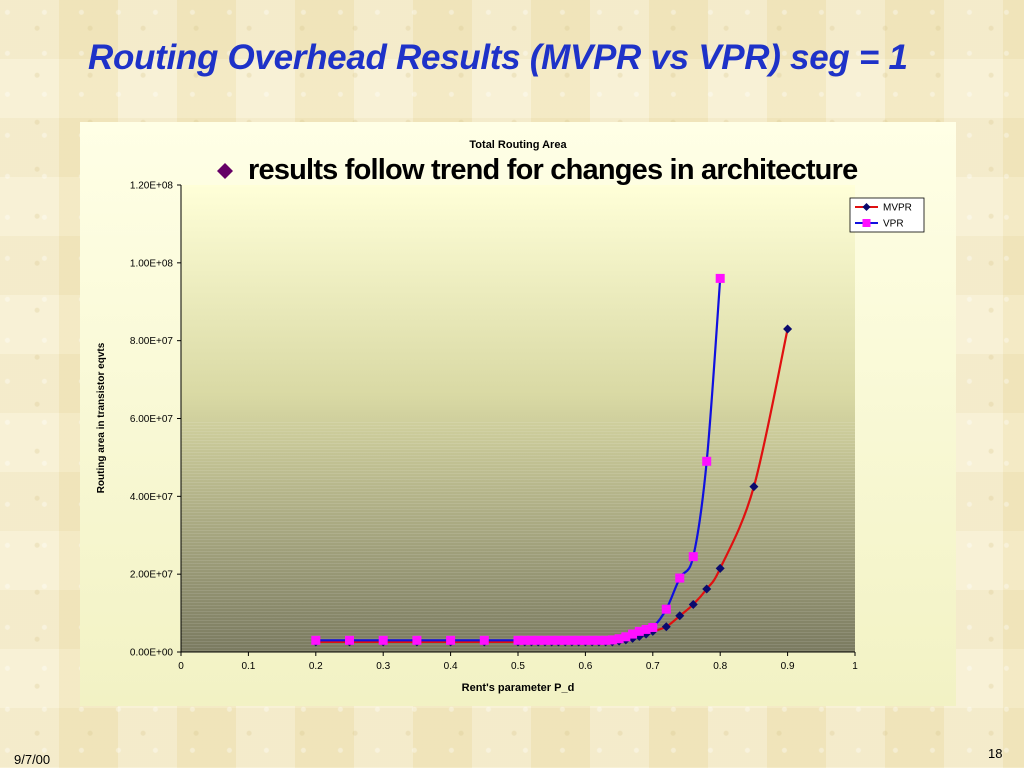  What do you see at coordinates (152, 497) in the screenshot?
I see `y-tick-label: 4.00E+07` at bounding box center [152, 497].